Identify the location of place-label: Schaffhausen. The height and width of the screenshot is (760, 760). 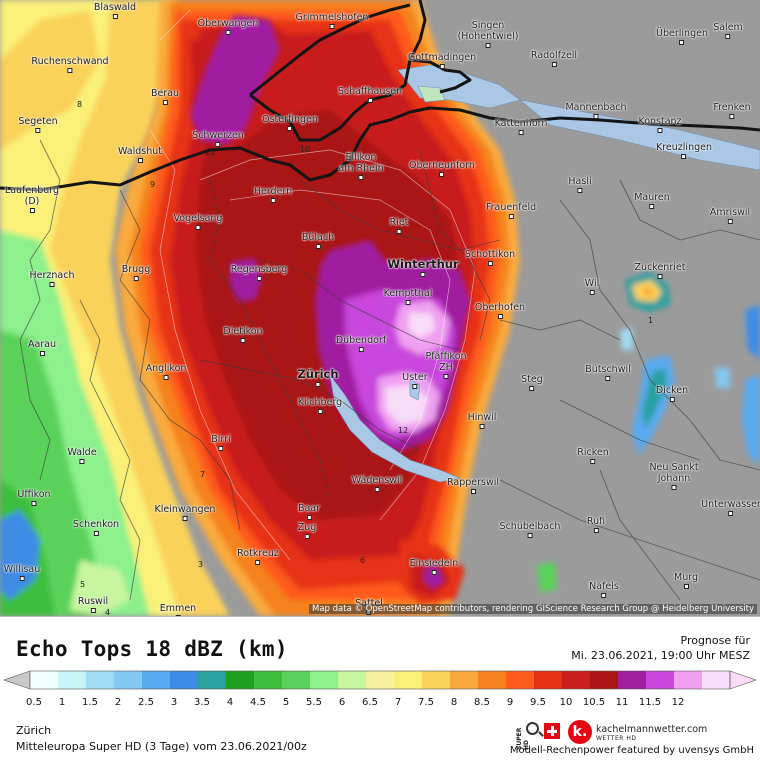
(370, 94).